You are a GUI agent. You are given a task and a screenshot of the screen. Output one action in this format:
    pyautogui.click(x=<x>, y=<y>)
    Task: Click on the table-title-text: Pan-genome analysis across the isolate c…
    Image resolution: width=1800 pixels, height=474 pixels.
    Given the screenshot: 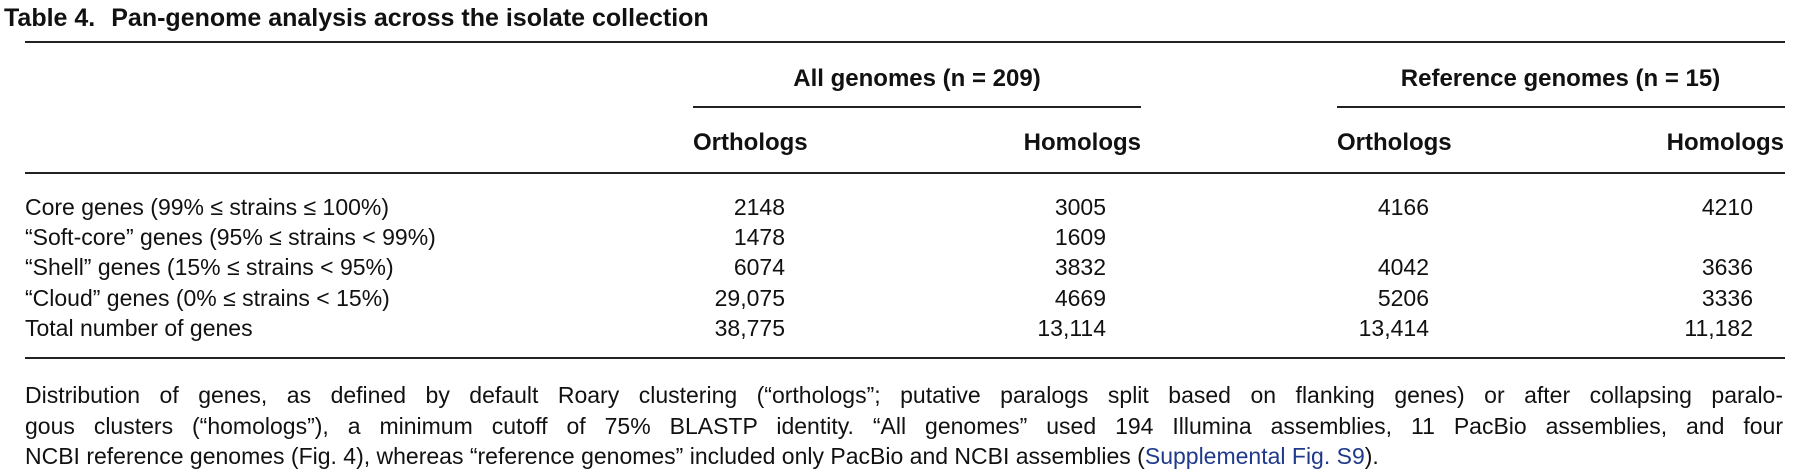 What is the action you would take?
    pyautogui.click(x=410, y=18)
    